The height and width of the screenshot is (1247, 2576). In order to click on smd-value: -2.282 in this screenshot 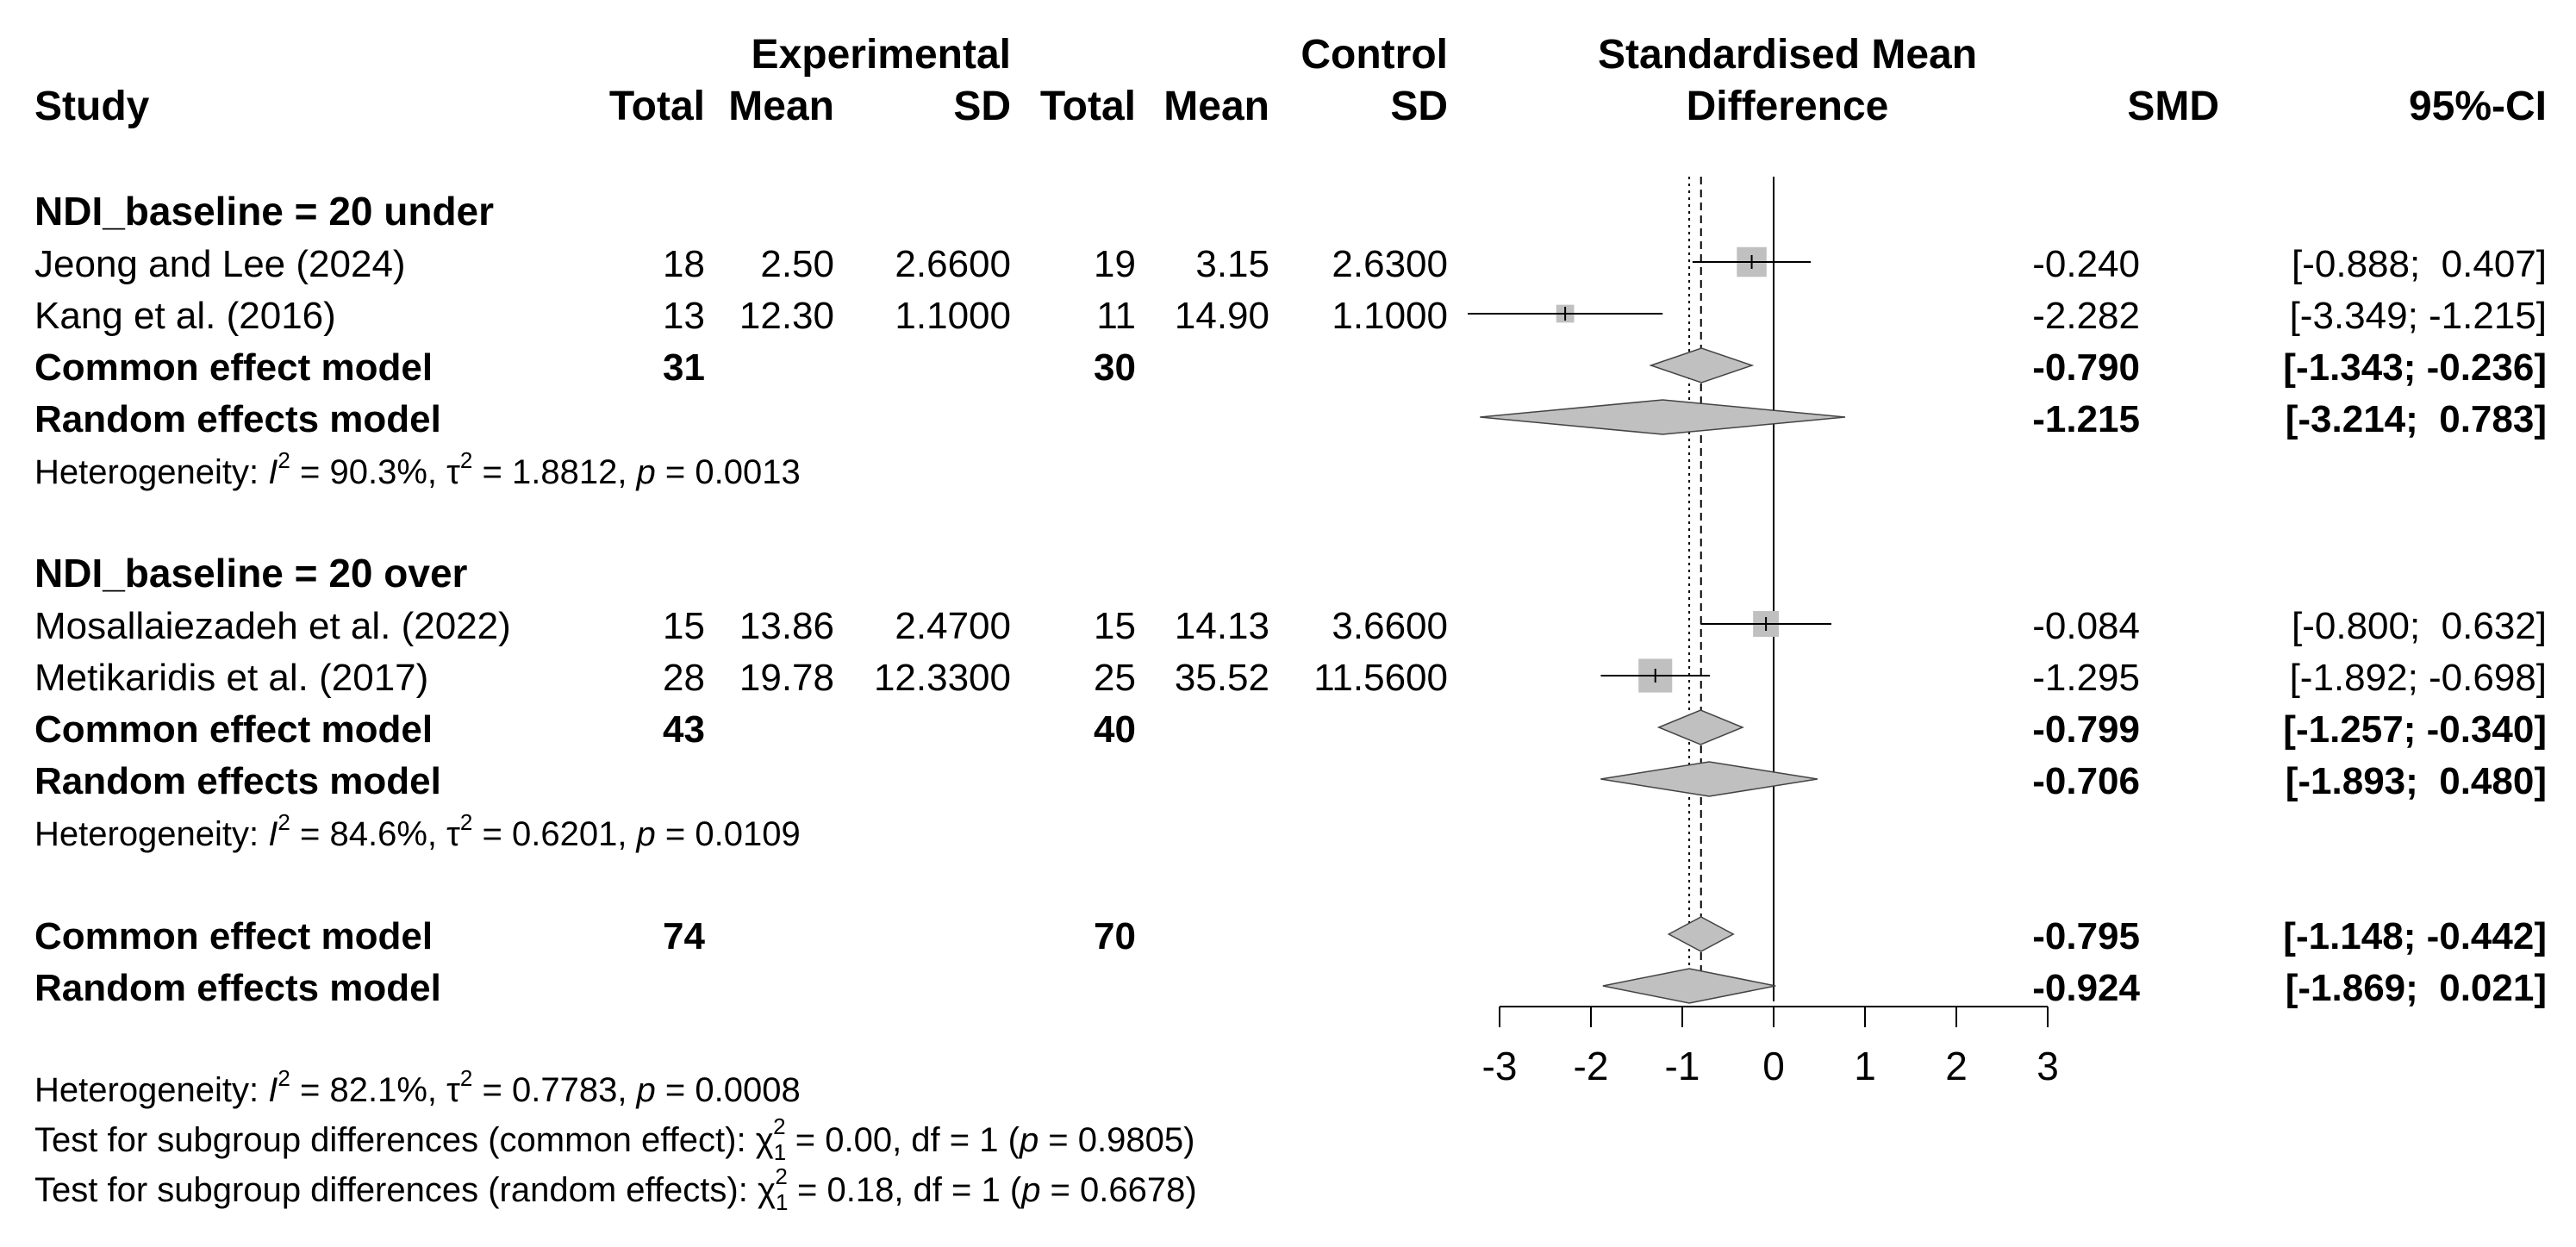, I will do `click(2086, 316)`.